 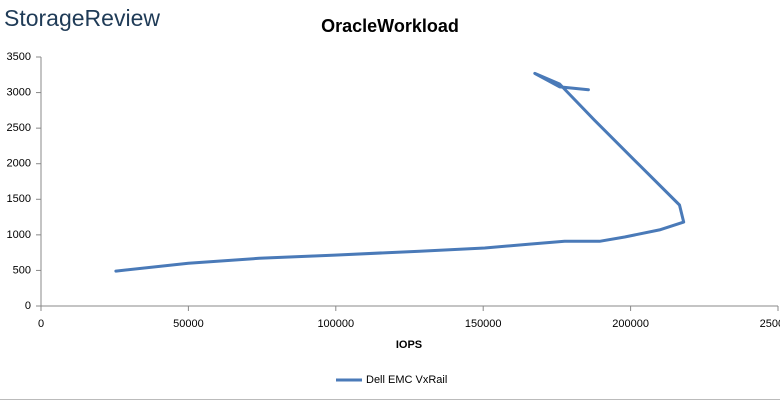 I want to click on x-tick-label: 0, so click(x=41, y=324).